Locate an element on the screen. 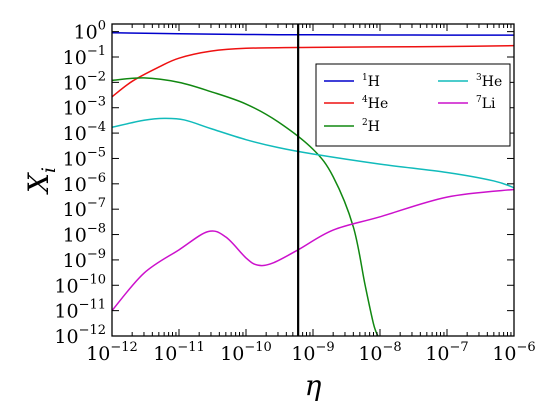 The image size is (560, 420). legend-label: 1H is located at coordinates (371, 81).